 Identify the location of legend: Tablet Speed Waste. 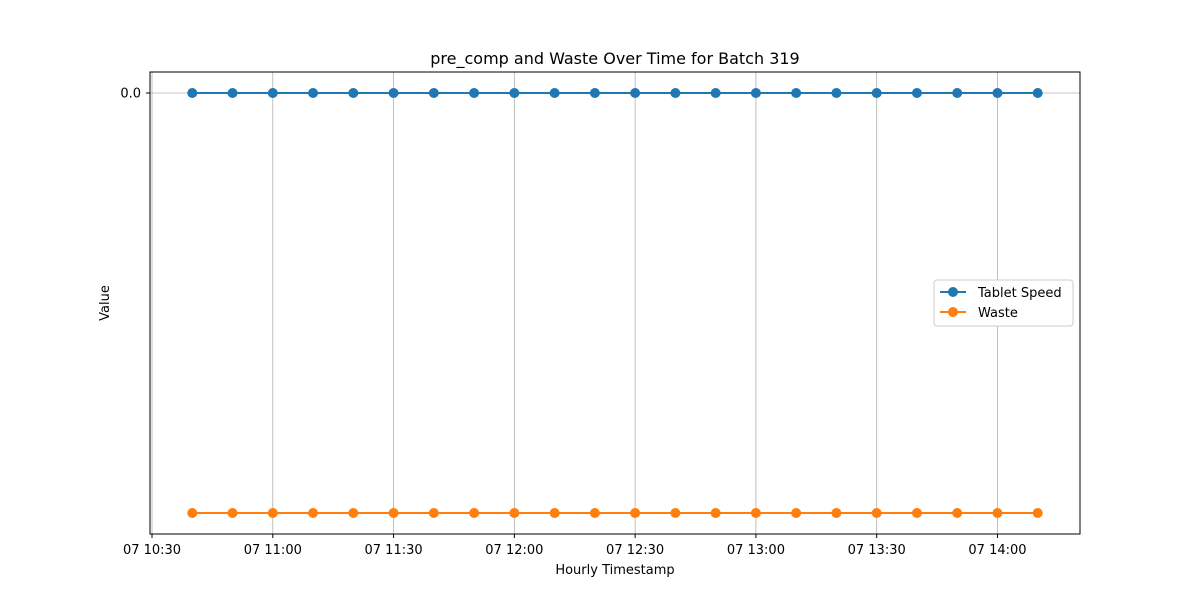
(1003, 303).